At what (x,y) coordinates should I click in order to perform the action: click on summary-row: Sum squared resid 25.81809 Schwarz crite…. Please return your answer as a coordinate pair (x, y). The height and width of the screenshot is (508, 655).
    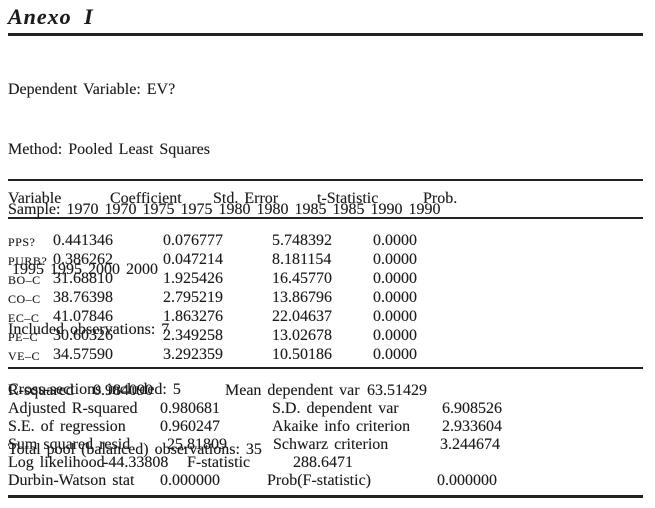
    Looking at the image, I should click on (327, 446).